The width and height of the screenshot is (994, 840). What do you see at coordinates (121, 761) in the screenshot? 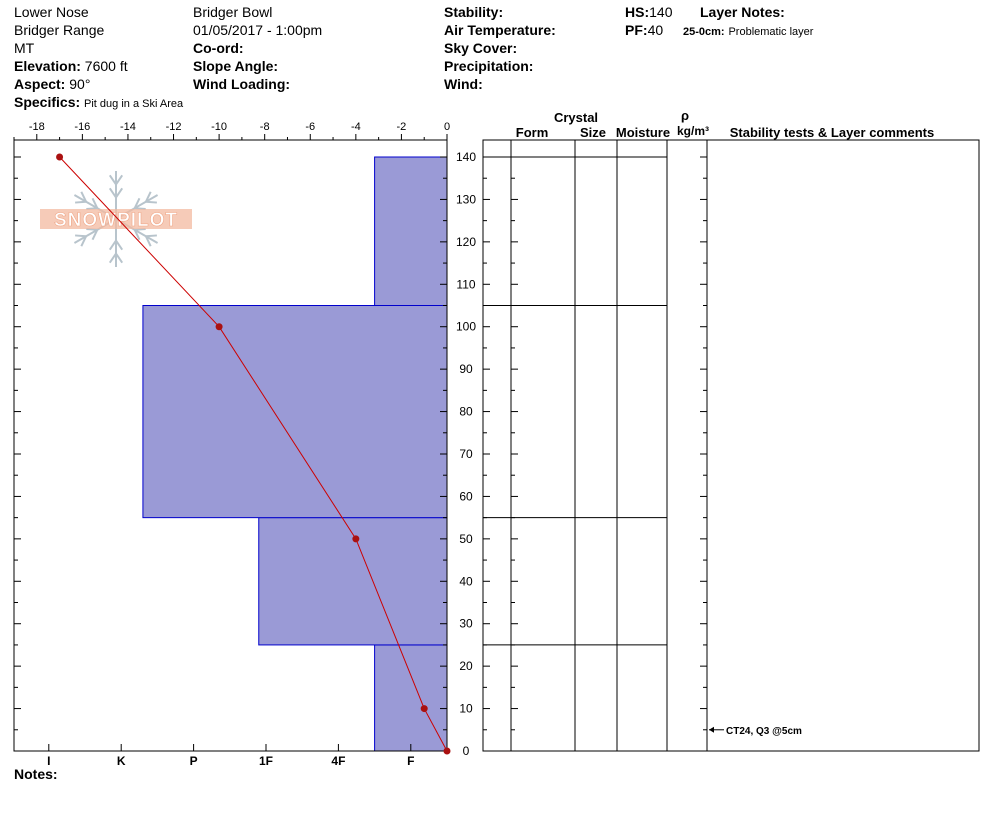
I see `hardness-label: K` at bounding box center [121, 761].